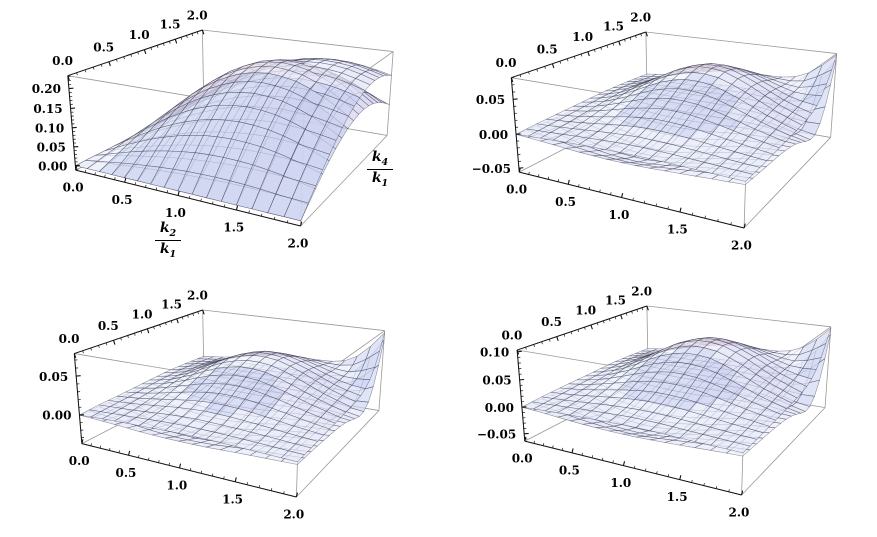 The height and width of the screenshot is (537, 877). What do you see at coordinates (168, 250) in the screenshot?
I see `x-axis-label-denominator: k1` at bounding box center [168, 250].